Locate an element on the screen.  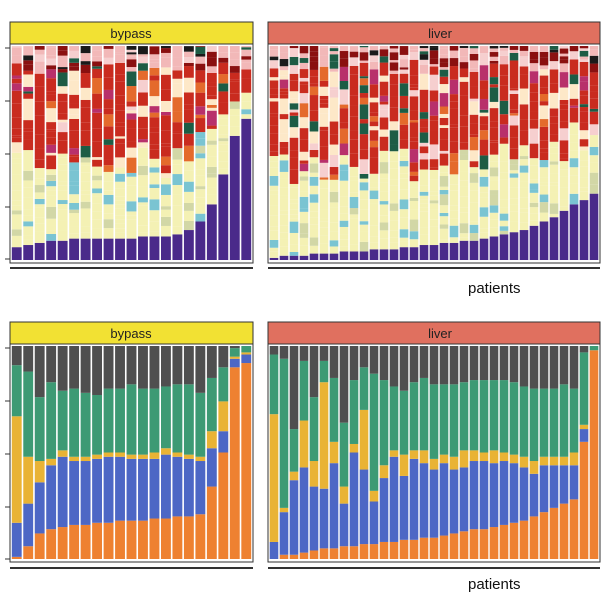
x-axis-label-bottom: patients is located at coordinates (494, 584).